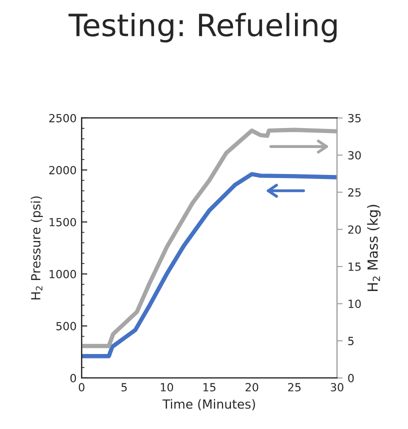 This screenshot has height=429, width=408. What do you see at coordinates (66, 326) in the screenshot?
I see `y-tick-label: 500` at bounding box center [66, 326].